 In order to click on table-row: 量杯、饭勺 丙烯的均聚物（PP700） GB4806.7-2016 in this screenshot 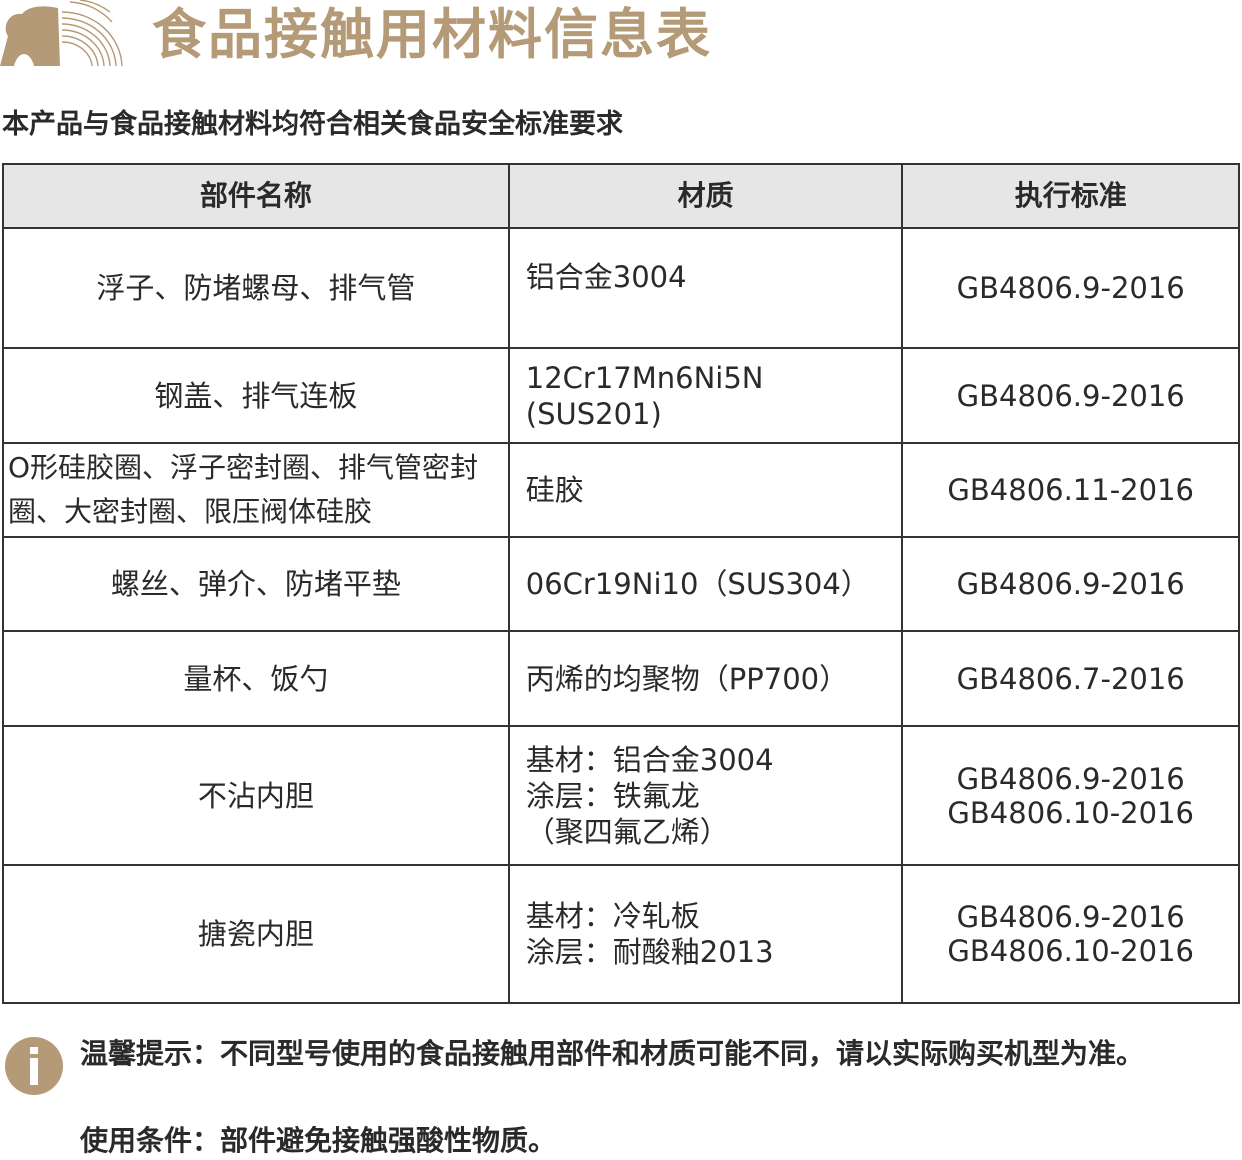, I will do `click(621, 678)`.